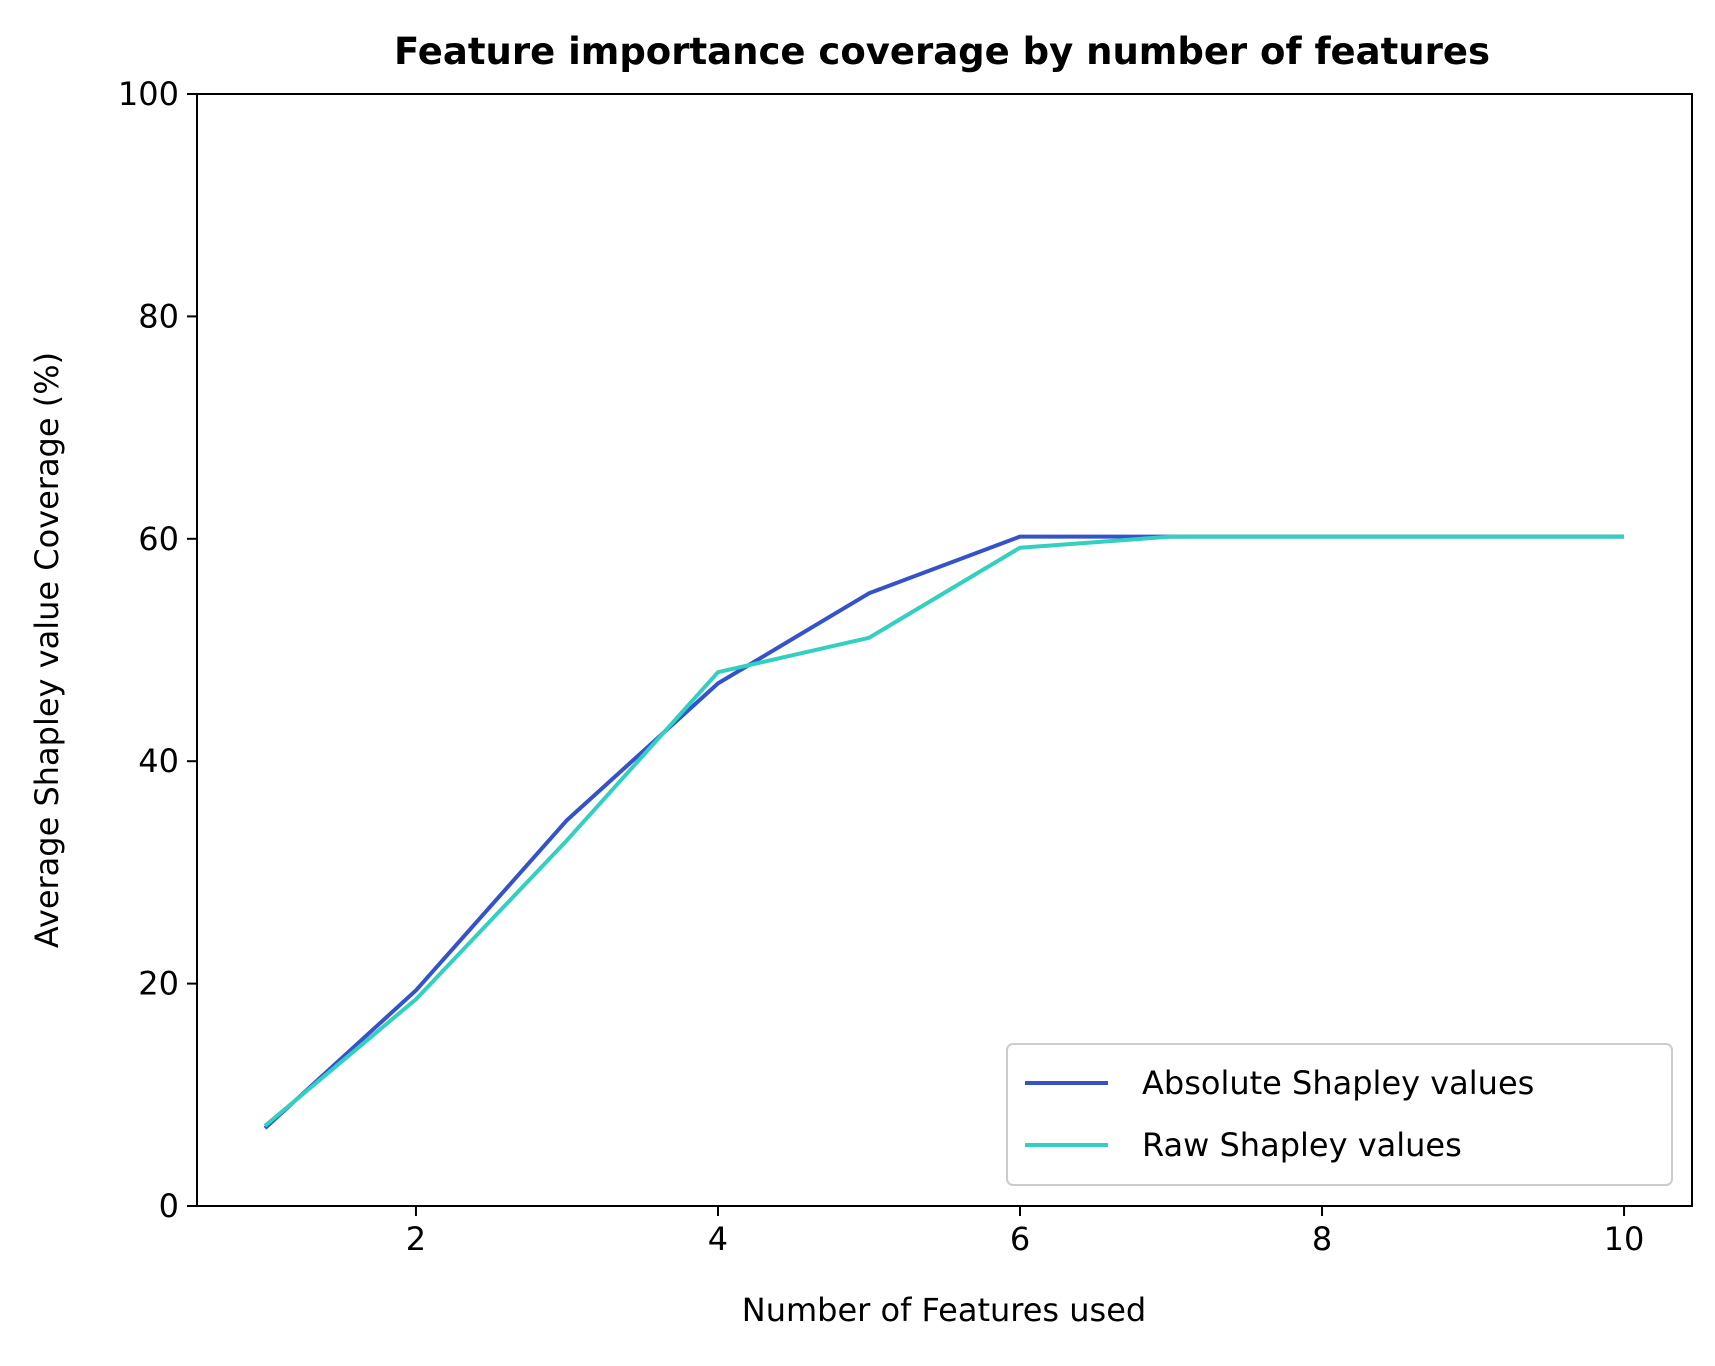 The height and width of the screenshot is (1366, 1715). I want to click on y-axis-ticks: 0 20 40 60 80 100, so click(157, 650).